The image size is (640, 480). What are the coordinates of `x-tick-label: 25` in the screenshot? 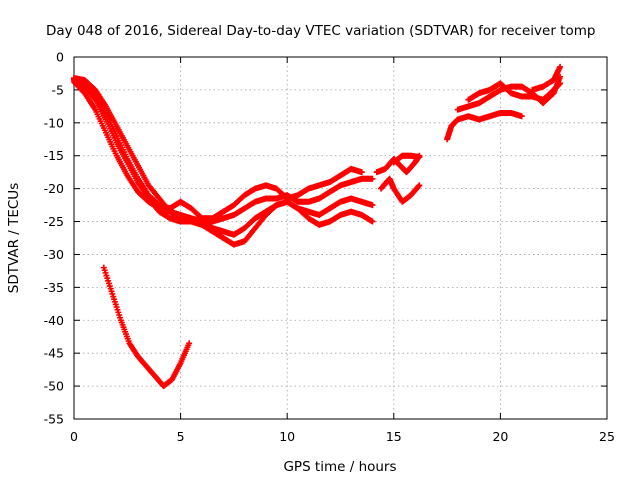 It's located at (607, 436).